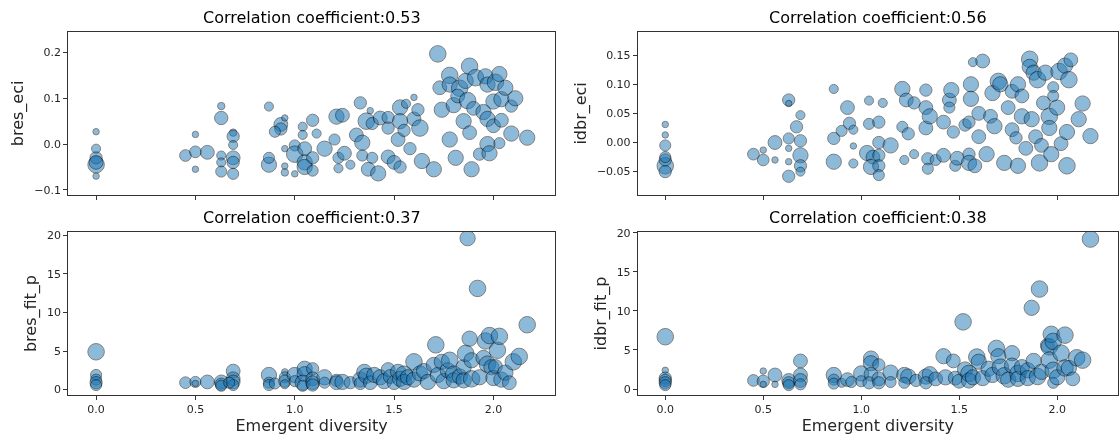  Describe the element at coordinates (878, 17) in the screenshot. I see `chart-title: Correlation coefficient:0.56` at that location.